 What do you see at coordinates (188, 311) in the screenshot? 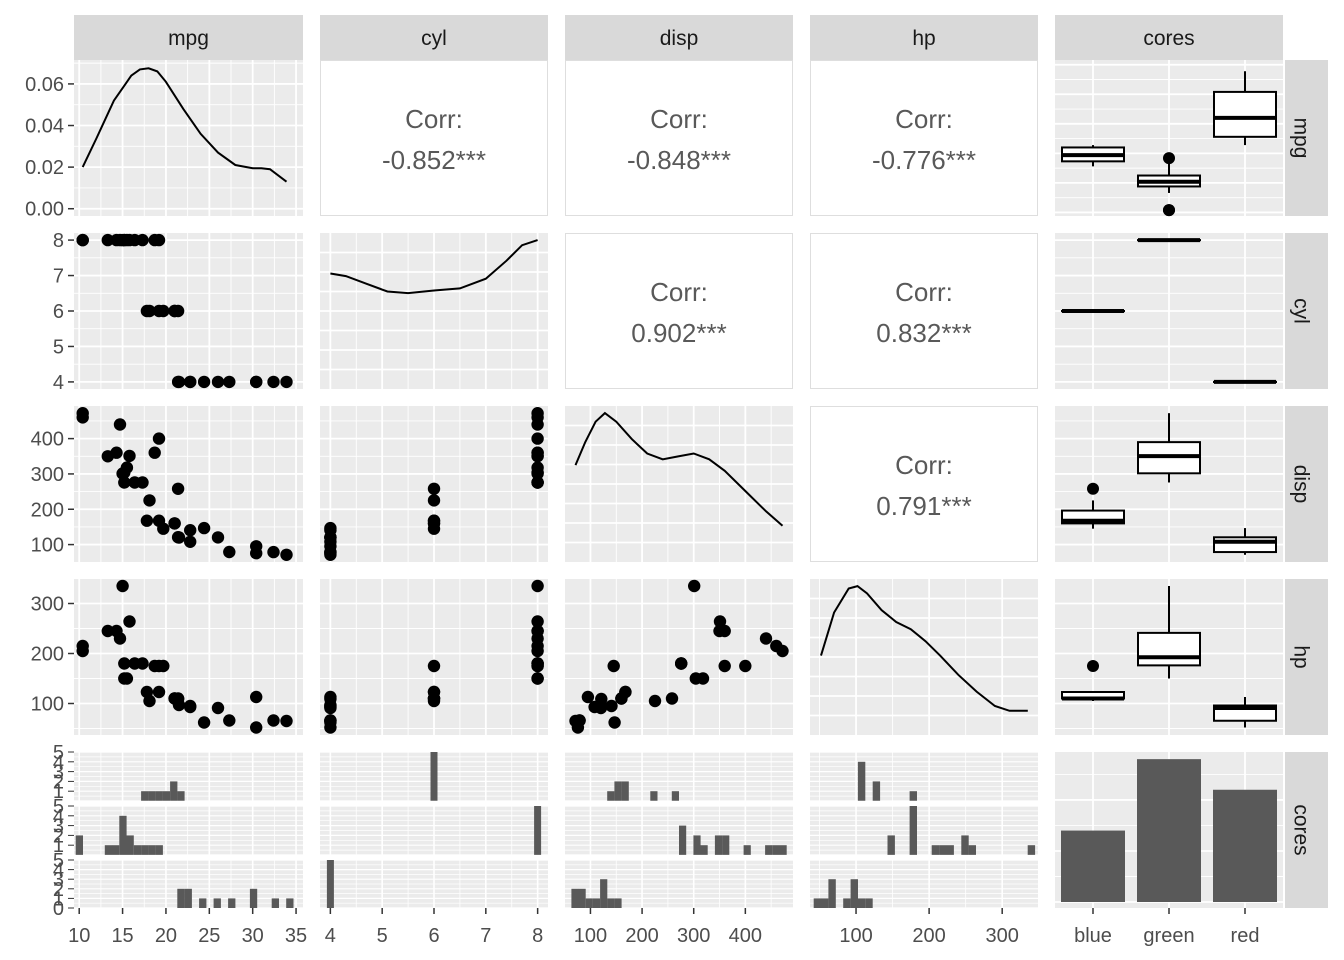
I see `panel-cyl-mpg` at bounding box center [188, 311].